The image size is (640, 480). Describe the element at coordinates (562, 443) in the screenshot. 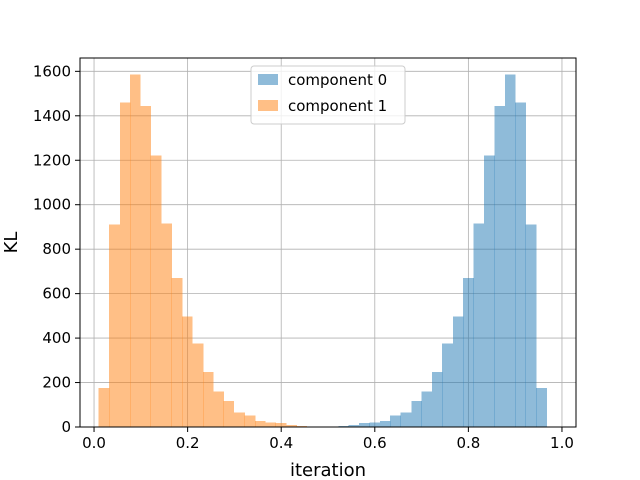

I see `x-tick-label: 1.0` at that location.